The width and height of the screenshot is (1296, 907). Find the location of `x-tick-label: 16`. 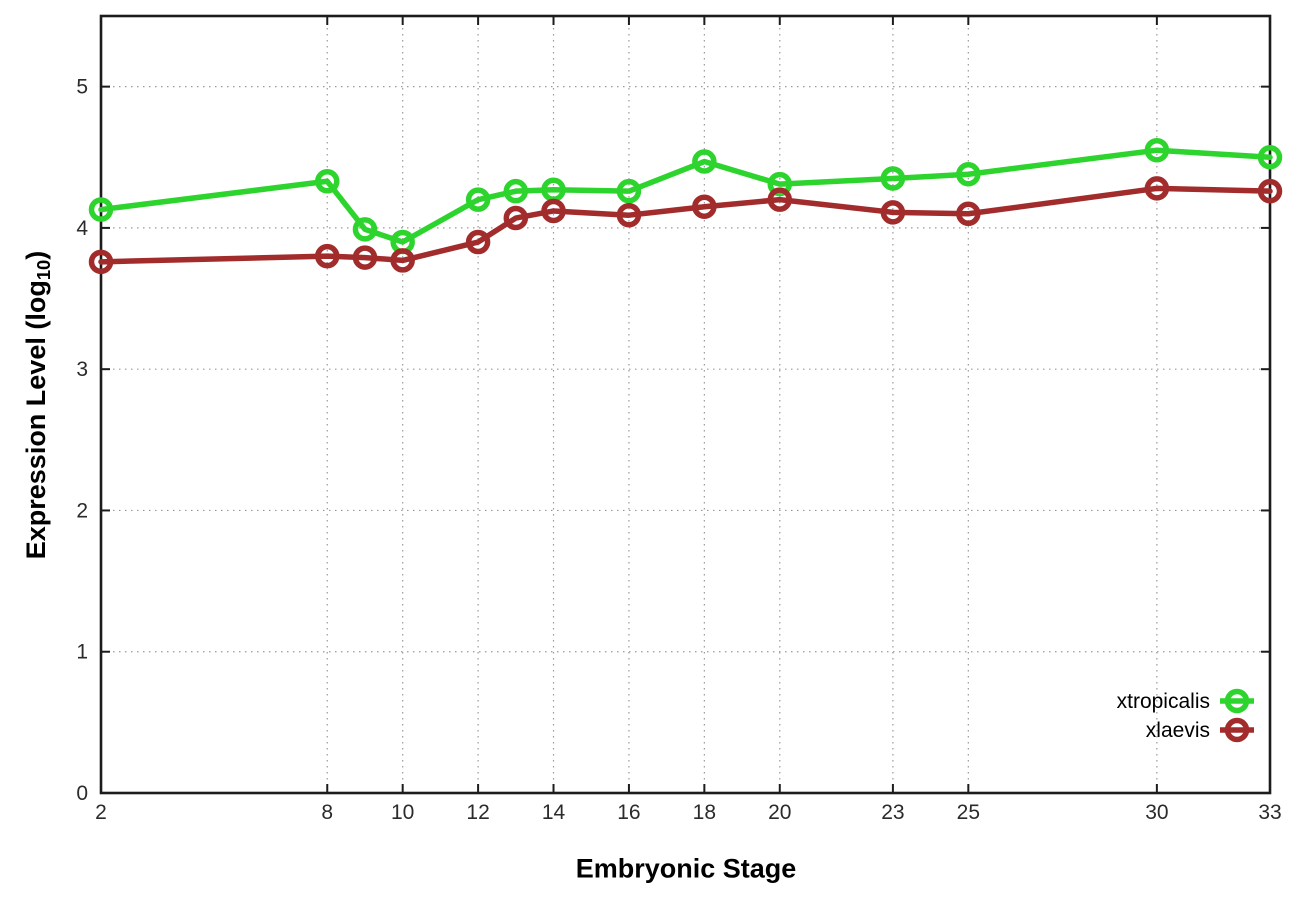

x-tick-label: 16 is located at coordinates (628, 812).